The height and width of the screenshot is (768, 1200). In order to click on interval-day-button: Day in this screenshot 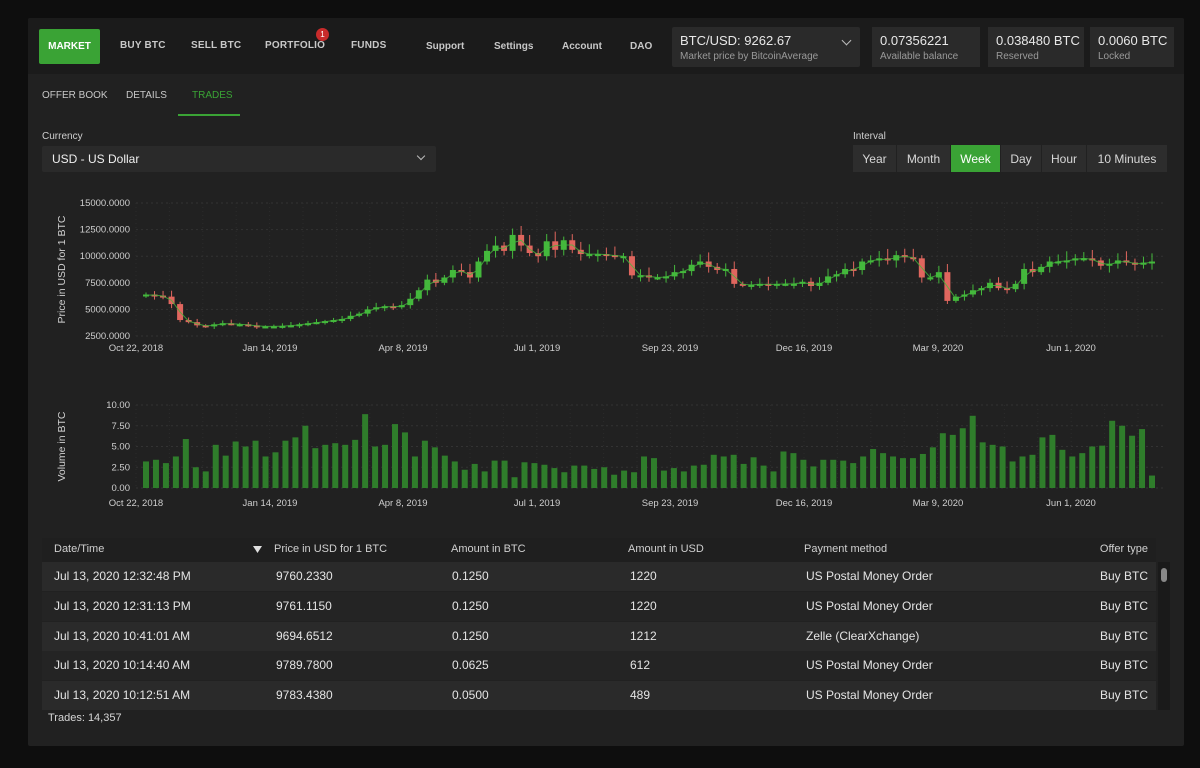, I will do `click(1021, 158)`.